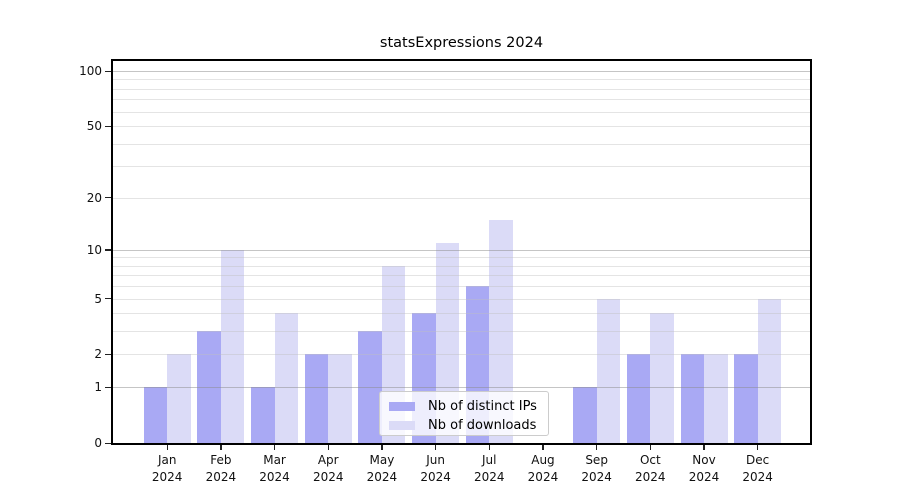 This screenshot has height=500, width=900. Describe the element at coordinates (98, 354) in the screenshot. I see `y-tick-label: 2` at that location.